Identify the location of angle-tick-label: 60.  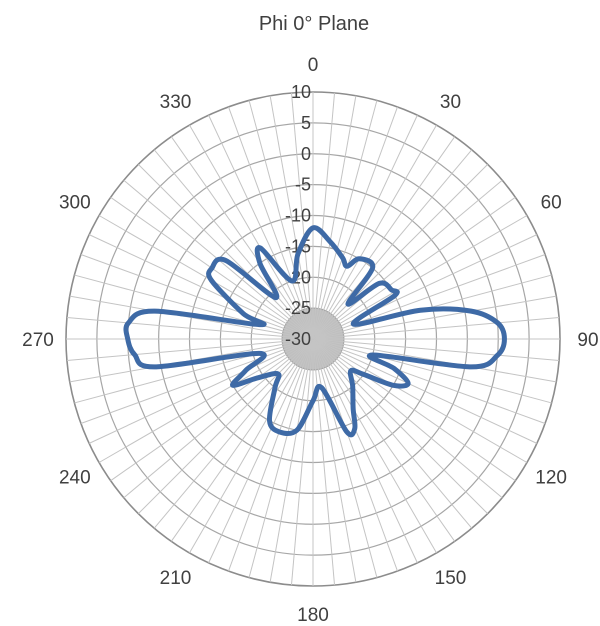
(551, 203).